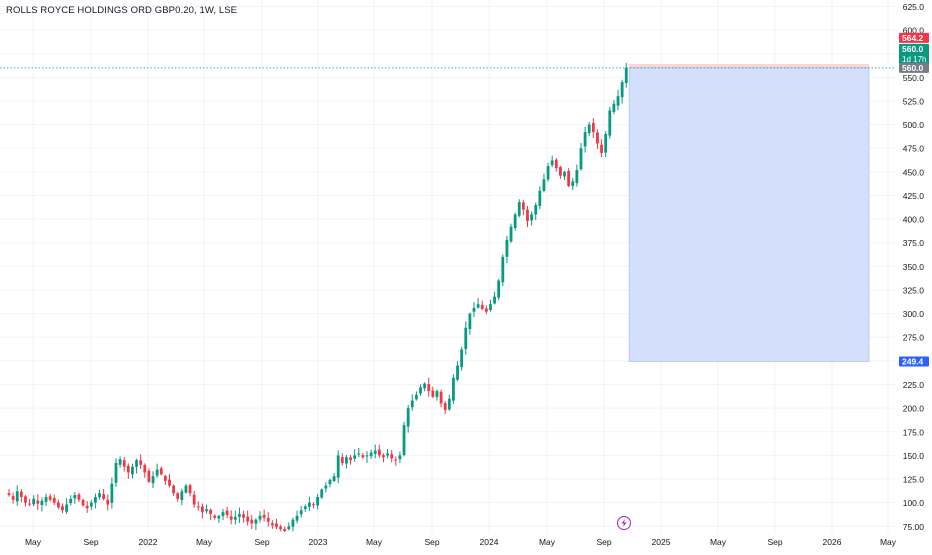 The height and width of the screenshot is (555, 932). I want to click on price-badge-label: 249.4, so click(913, 361).